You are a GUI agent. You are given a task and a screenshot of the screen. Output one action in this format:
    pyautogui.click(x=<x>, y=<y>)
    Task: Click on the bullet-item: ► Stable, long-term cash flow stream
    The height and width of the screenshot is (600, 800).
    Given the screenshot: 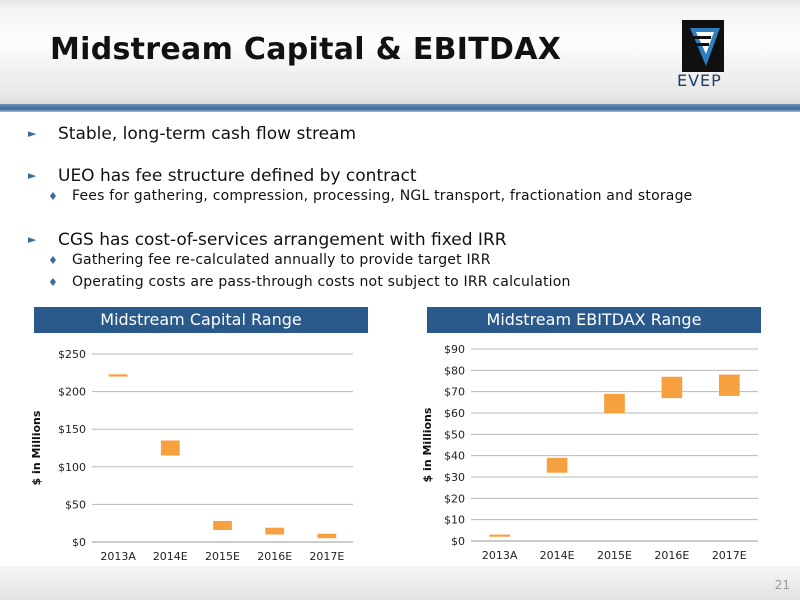 What is the action you would take?
    pyautogui.click(x=408, y=134)
    